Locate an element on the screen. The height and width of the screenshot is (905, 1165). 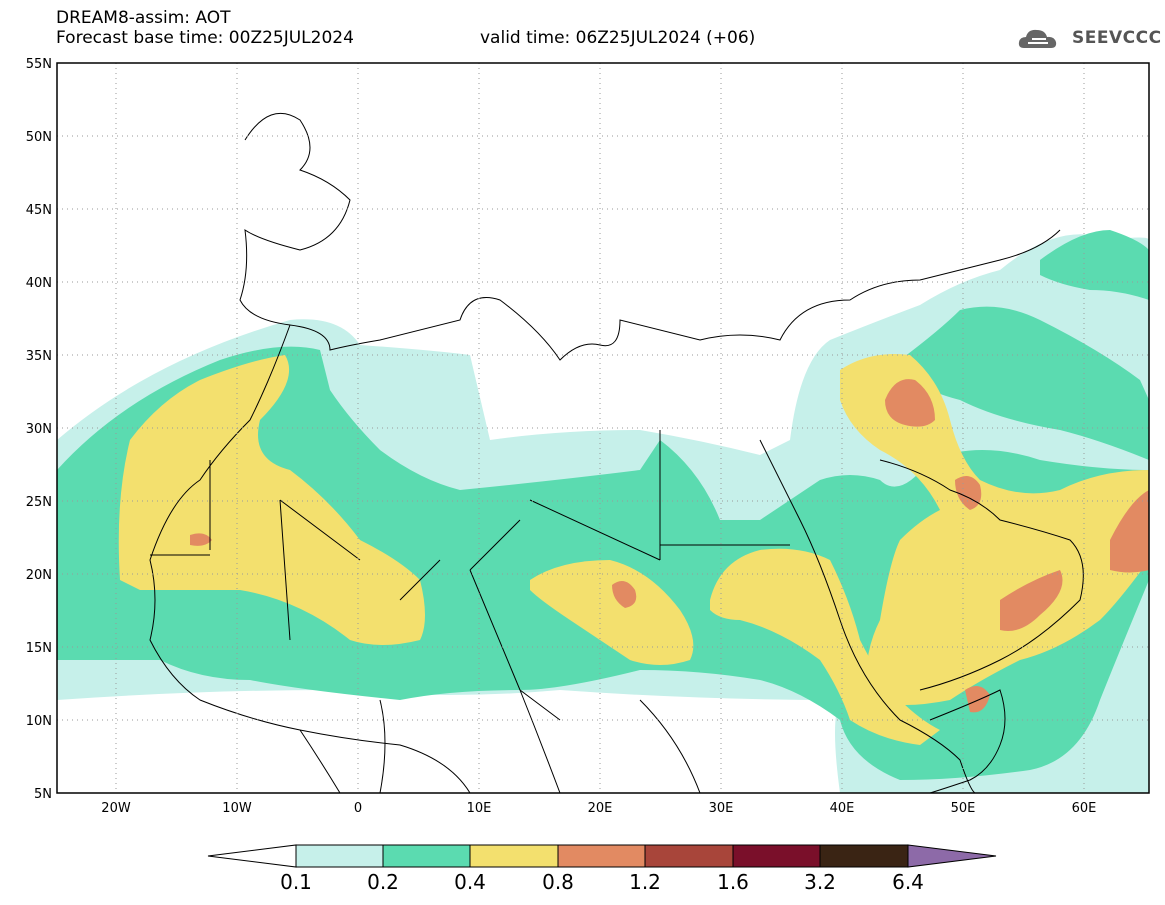
lat-tick-label: 10N is located at coordinates (39, 721).